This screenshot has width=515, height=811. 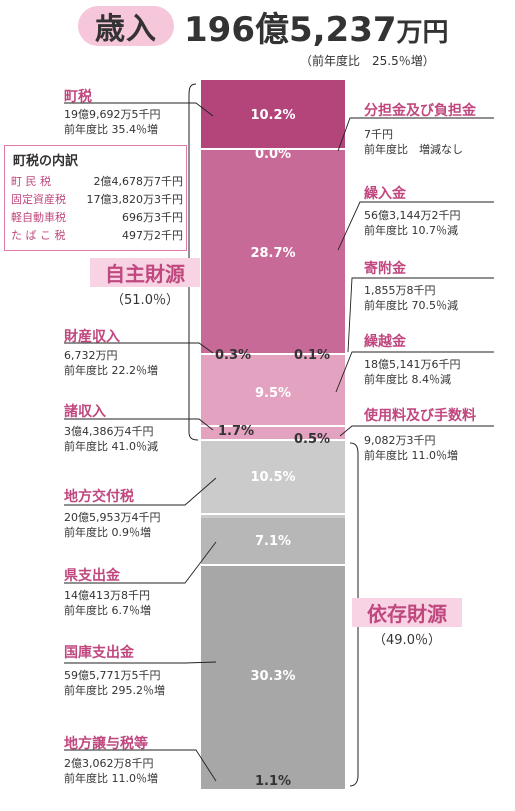 What do you see at coordinates (112, 525) in the screenshot?
I see `detail-kofuzei: 20億5,953万4千円 前年度比 0.9％増` at bounding box center [112, 525].